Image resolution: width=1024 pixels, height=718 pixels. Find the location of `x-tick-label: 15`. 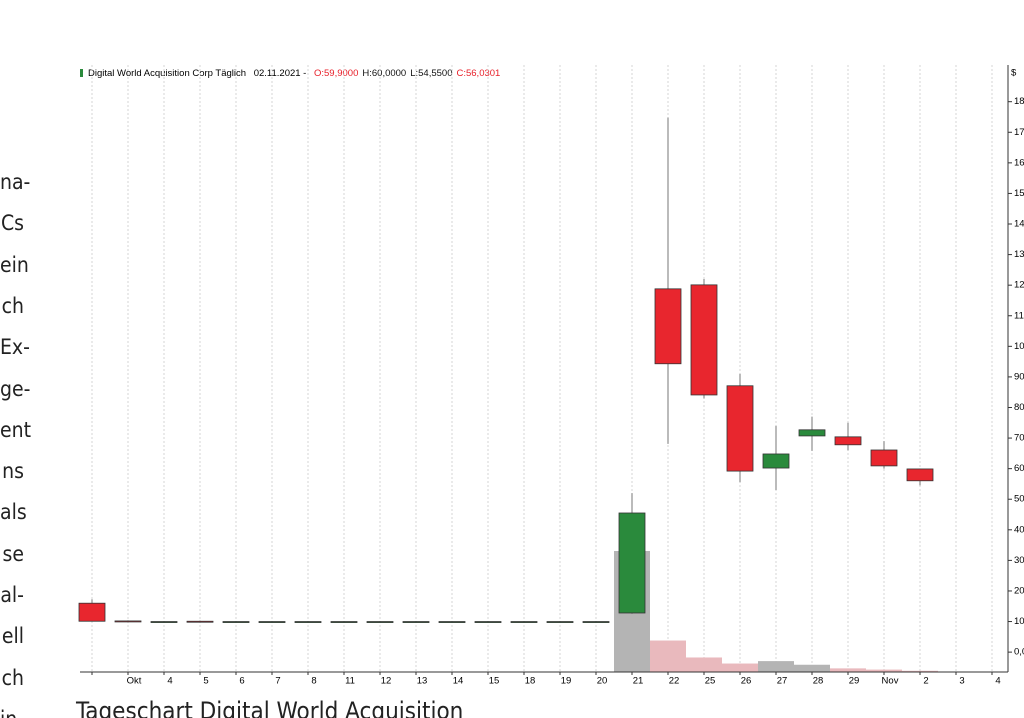

x-tick-label: 15 is located at coordinates (494, 681).